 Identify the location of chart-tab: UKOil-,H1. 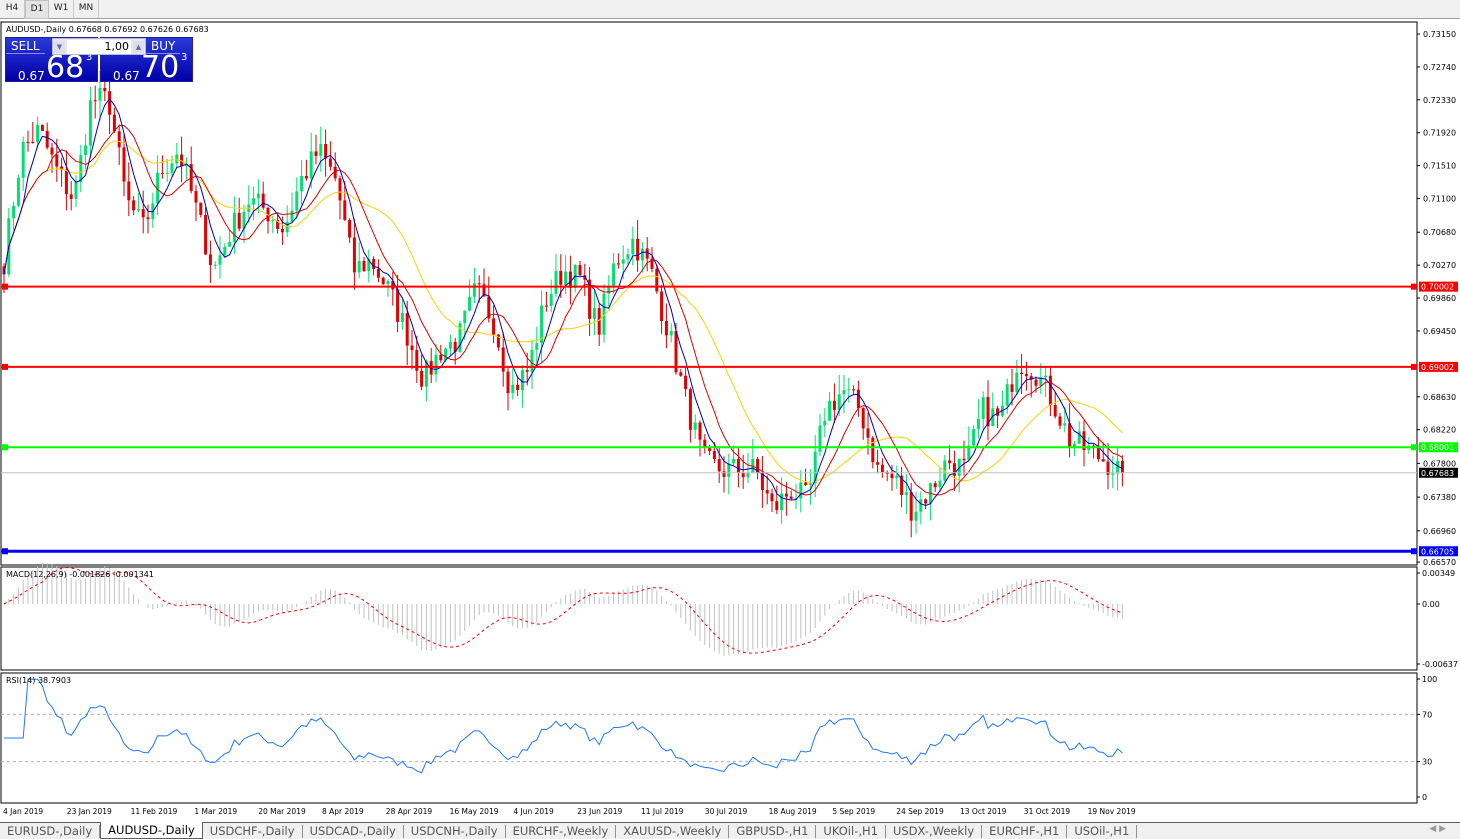
(851, 831).